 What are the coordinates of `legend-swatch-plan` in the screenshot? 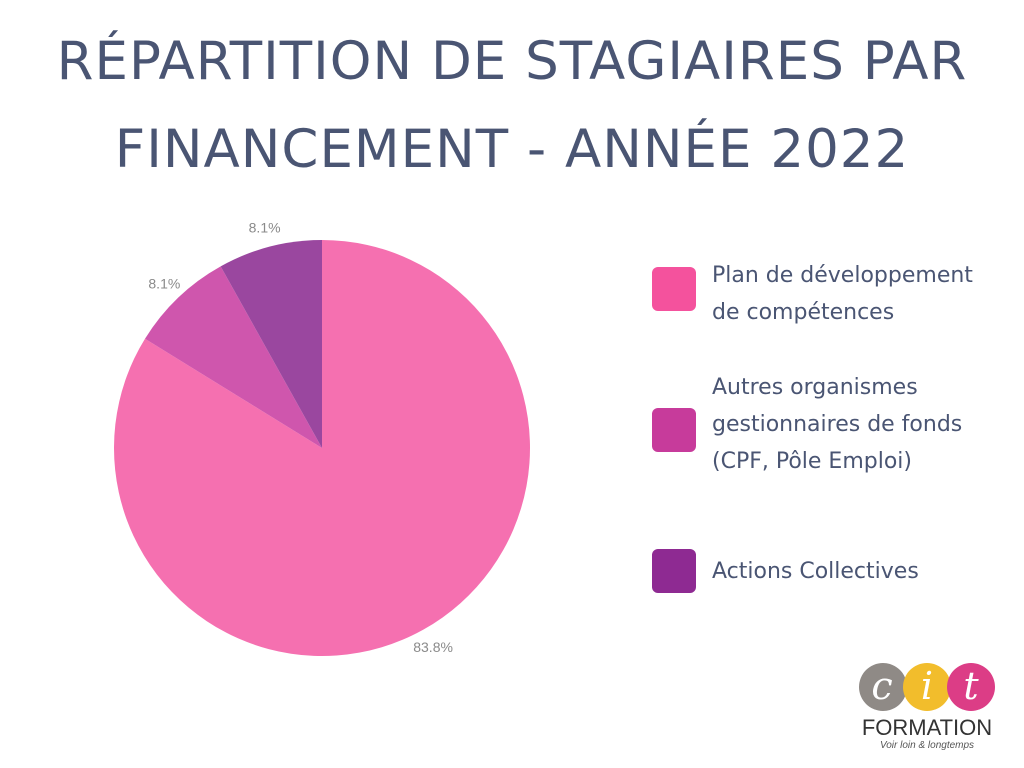 It's located at (674, 289).